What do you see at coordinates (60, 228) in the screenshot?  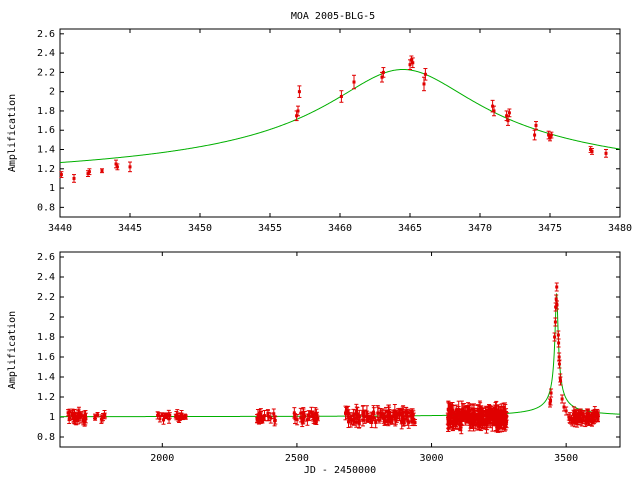 I see `x-tick-label: 3440` at bounding box center [60, 228].